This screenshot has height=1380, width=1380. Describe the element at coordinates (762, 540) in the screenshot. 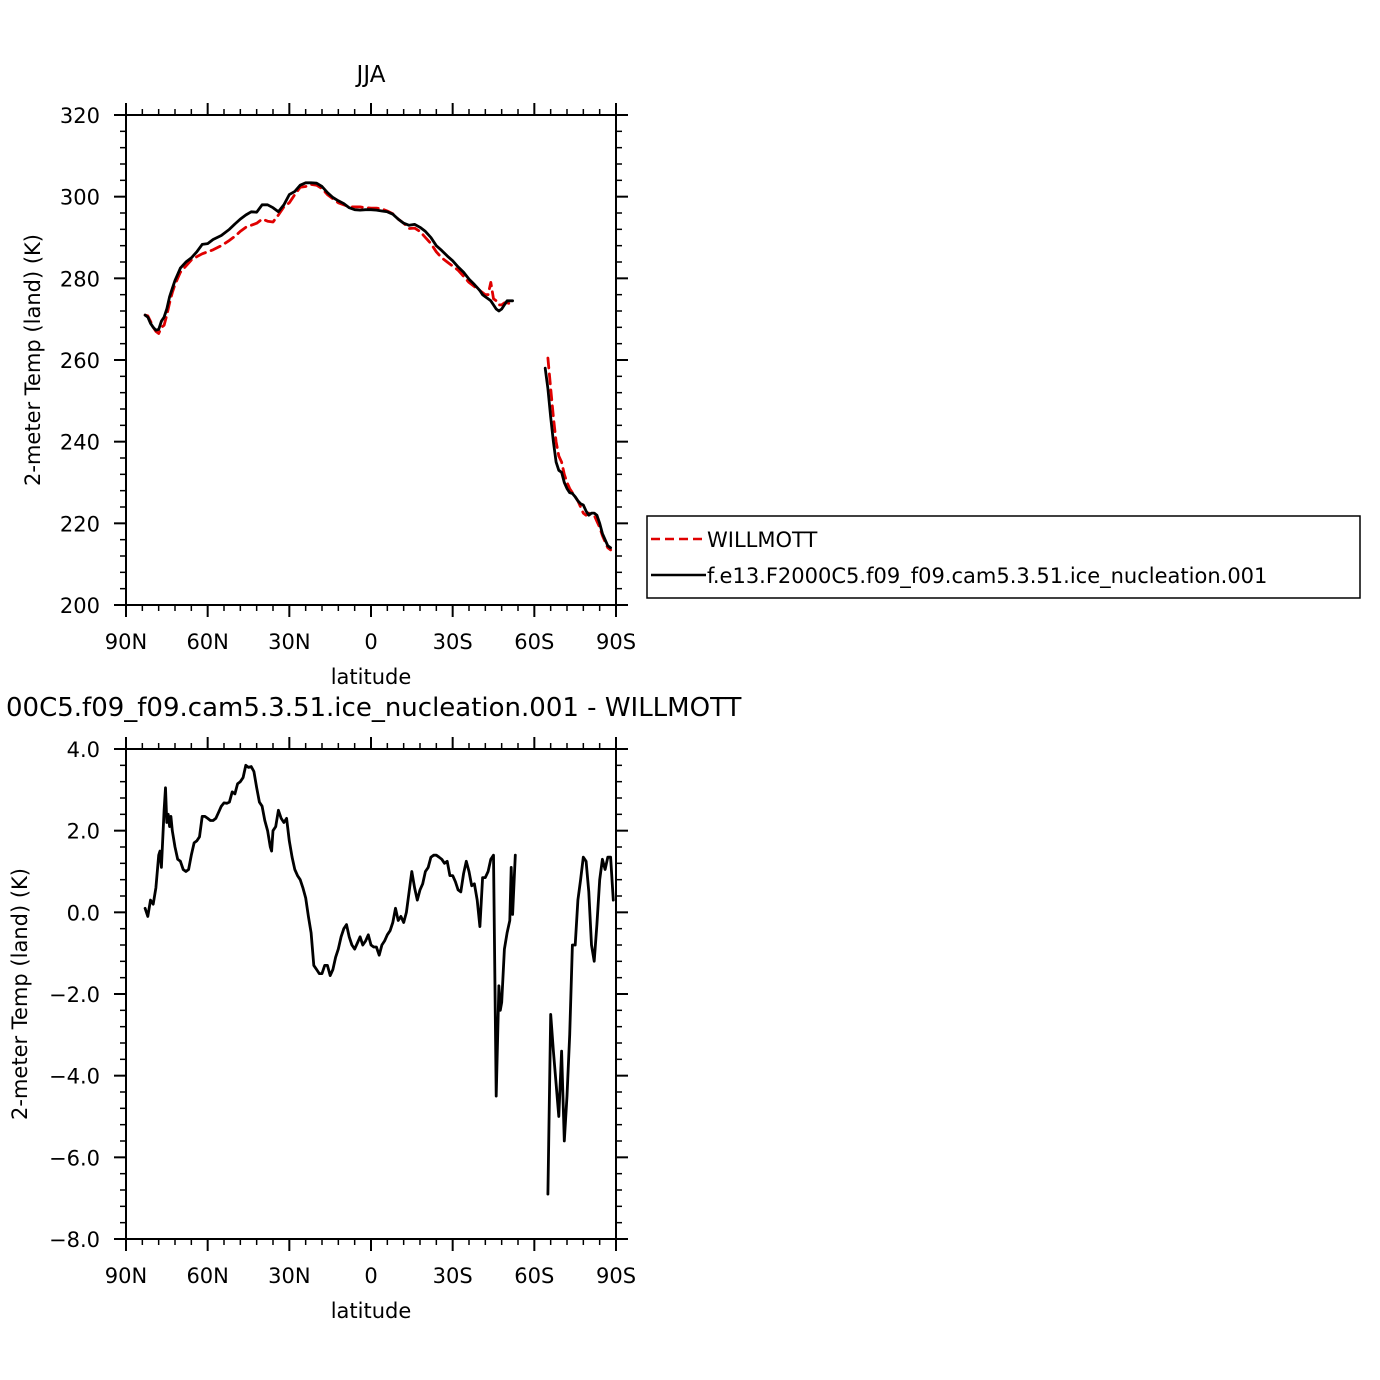

I see `legend-label-willmott: WILLMOTT` at that location.